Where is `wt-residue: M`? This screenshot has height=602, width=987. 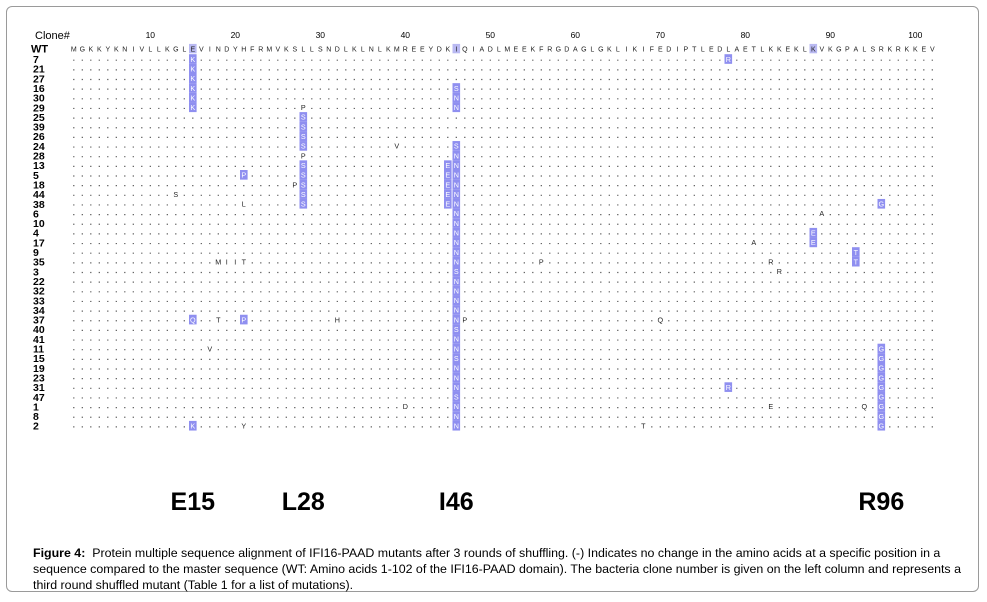
wt-residue: M is located at coordinates (74, 50).